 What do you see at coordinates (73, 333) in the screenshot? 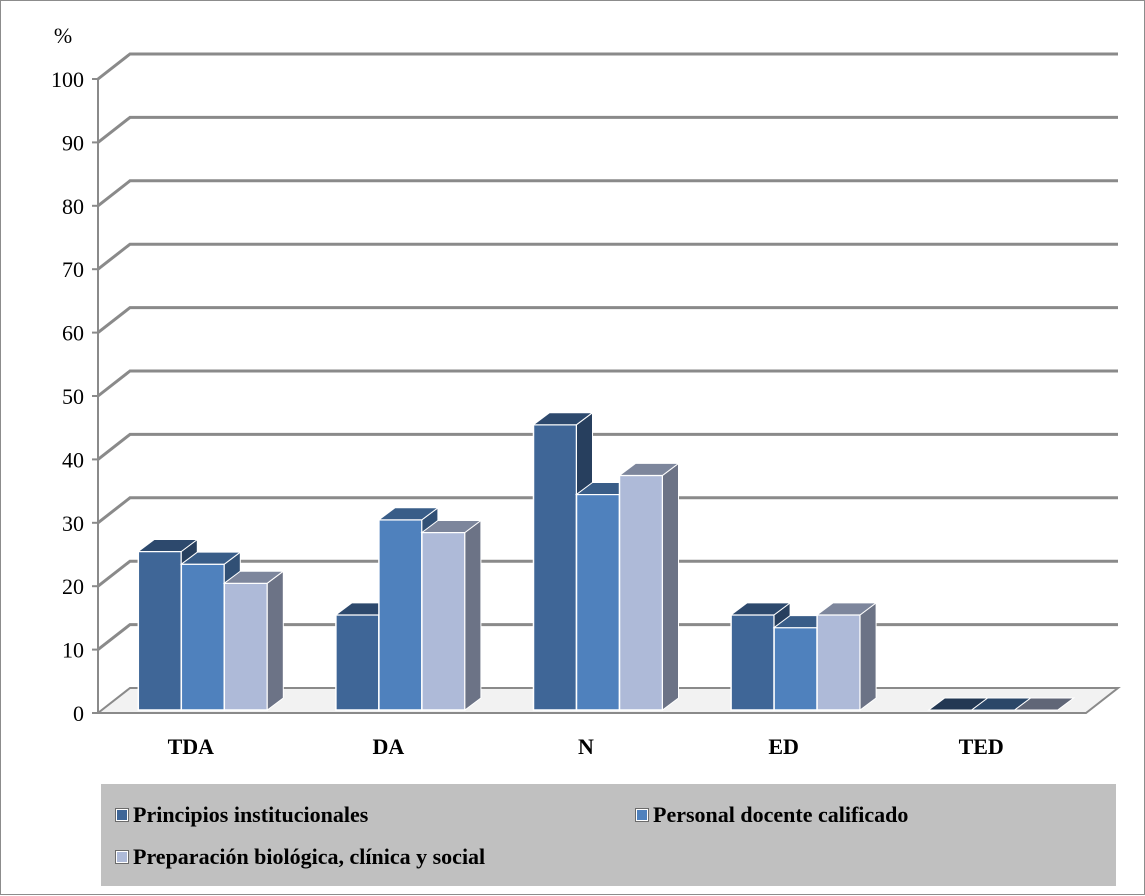
I see `y-tick-label: 60` at bounding box center [73, 333].